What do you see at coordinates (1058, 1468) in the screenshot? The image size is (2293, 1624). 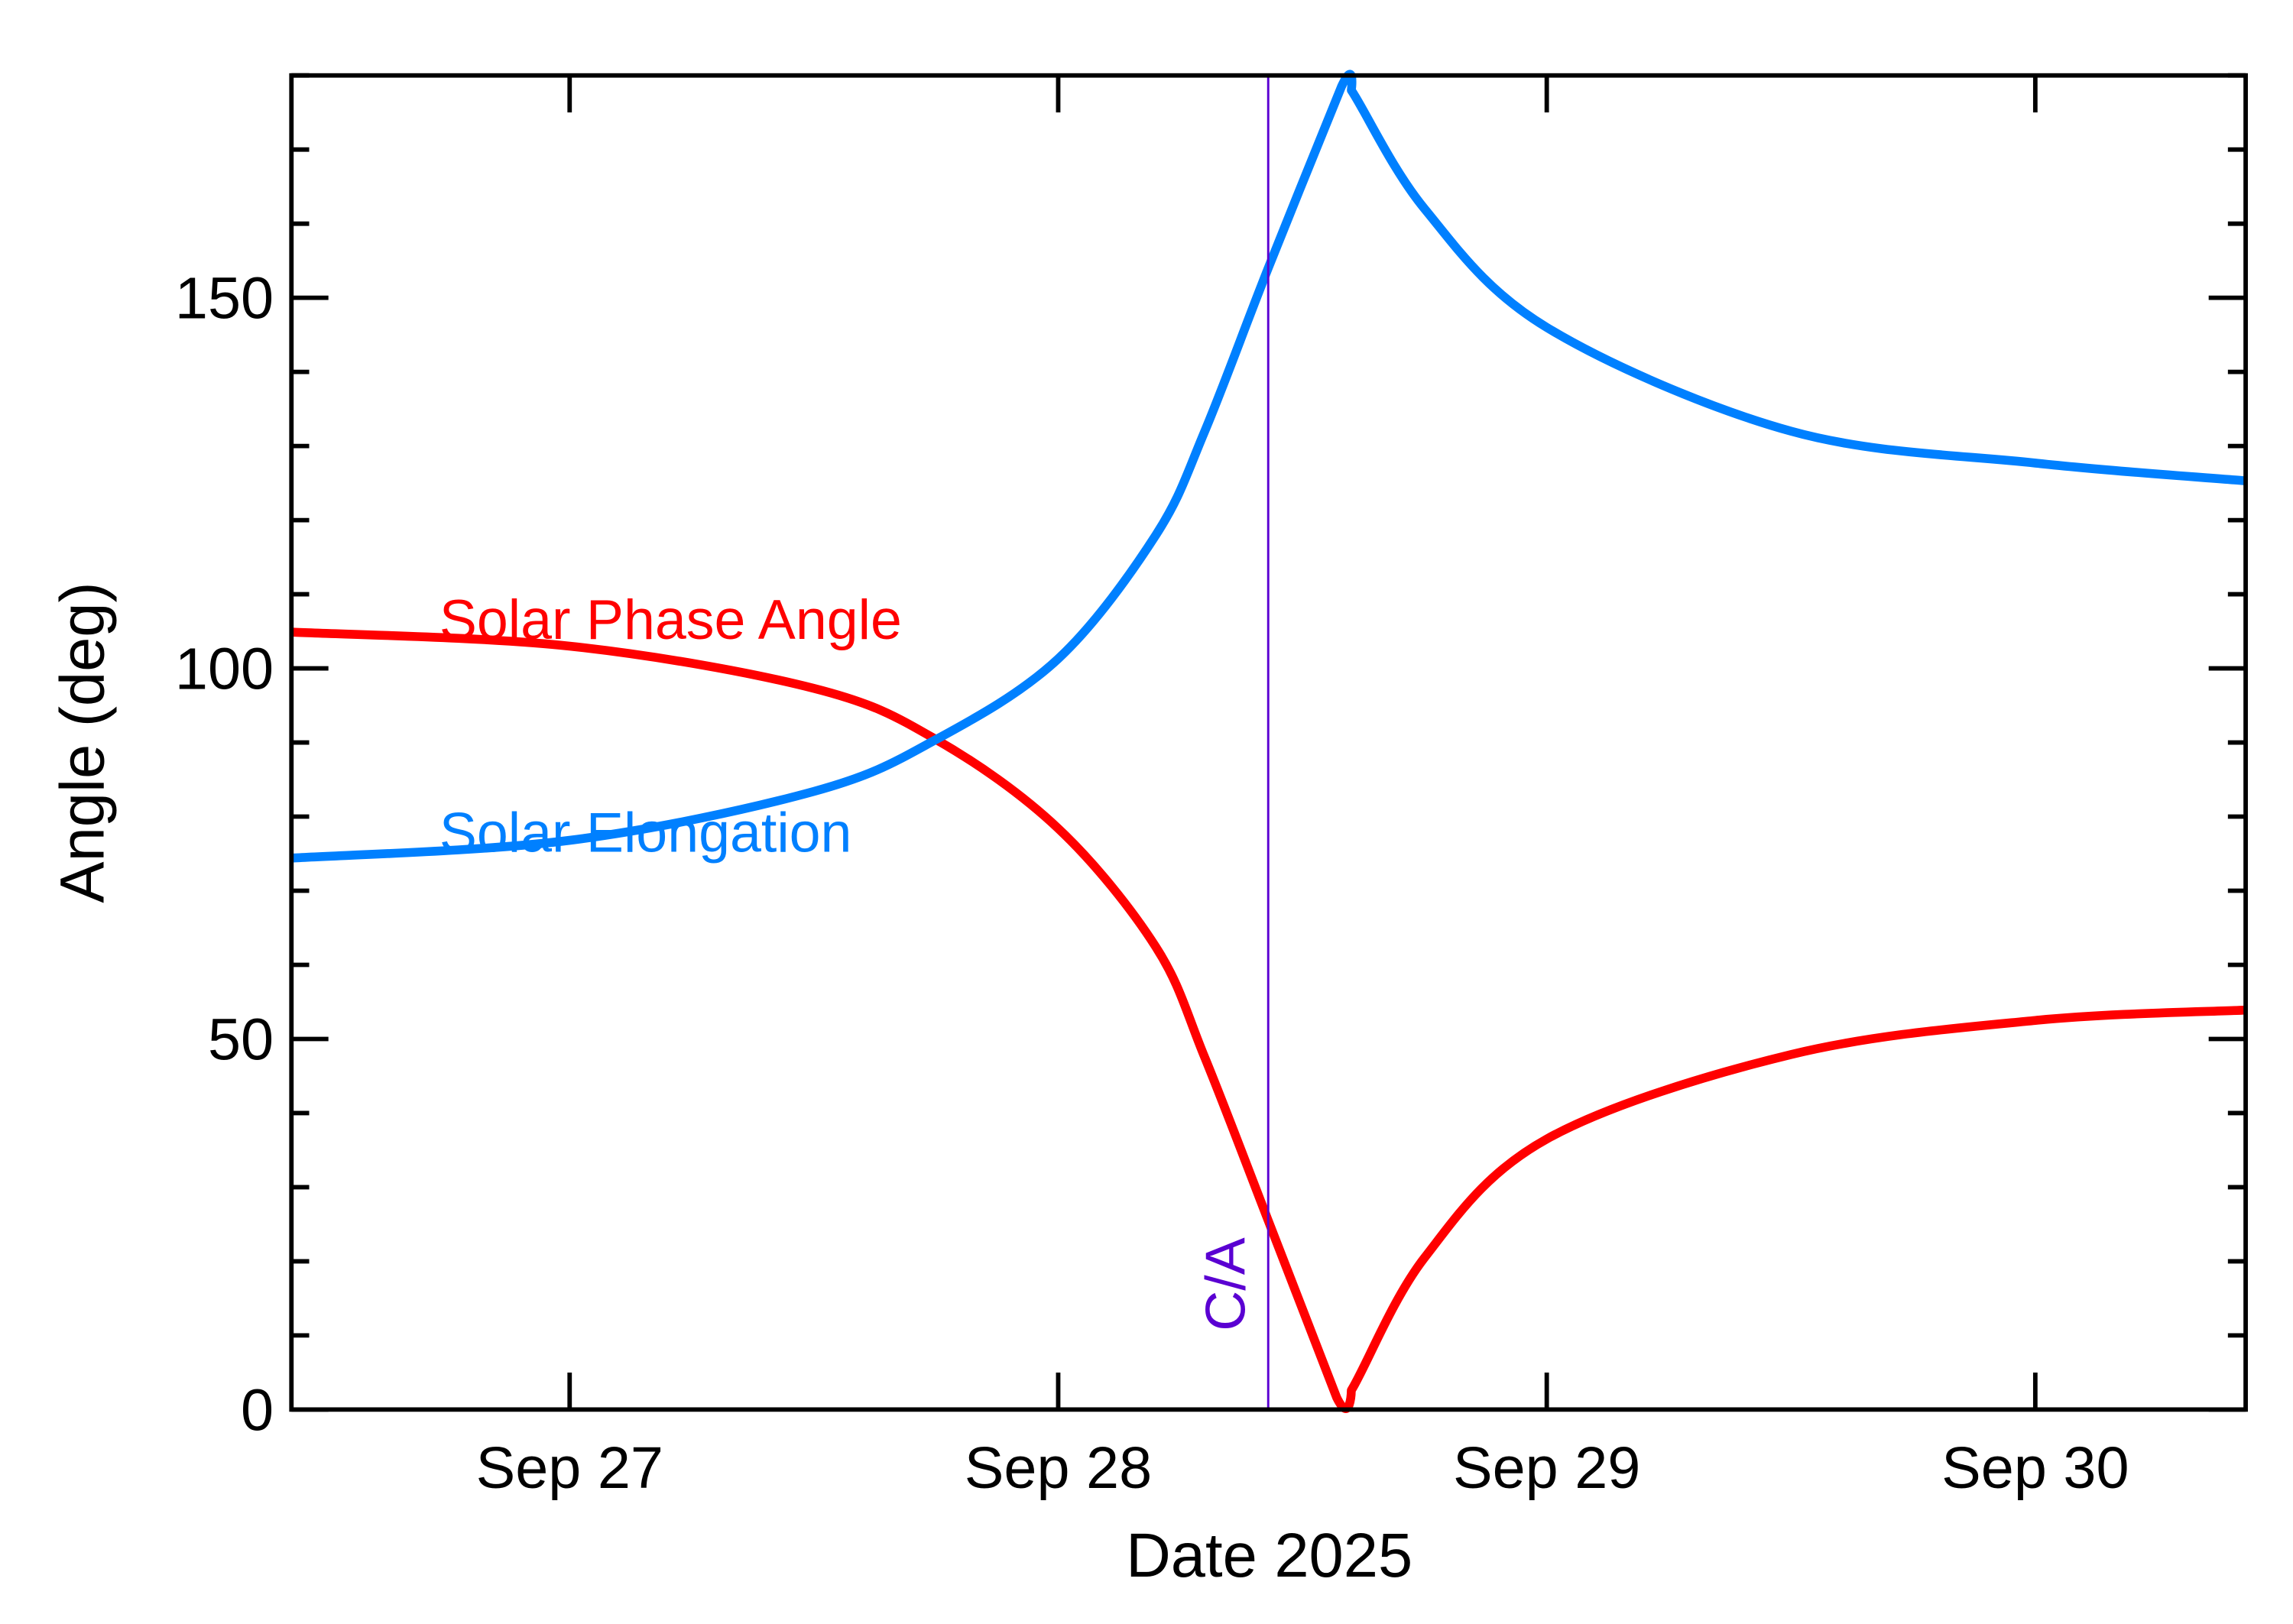 I see `x-tick-label: Sep 28` at bounding box center [1058, 1468].